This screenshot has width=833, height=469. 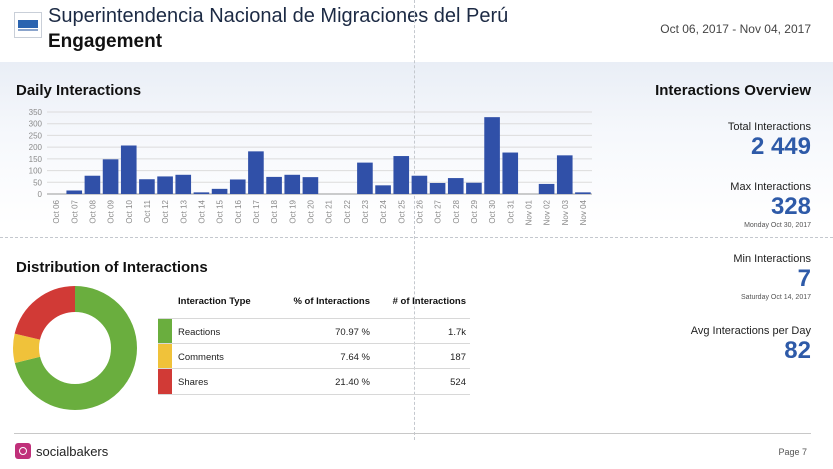 What do you see at coordinates (804, 278) in the screenshot?
I see `min-interactions-value: 7` at bounding box center [804, 278].